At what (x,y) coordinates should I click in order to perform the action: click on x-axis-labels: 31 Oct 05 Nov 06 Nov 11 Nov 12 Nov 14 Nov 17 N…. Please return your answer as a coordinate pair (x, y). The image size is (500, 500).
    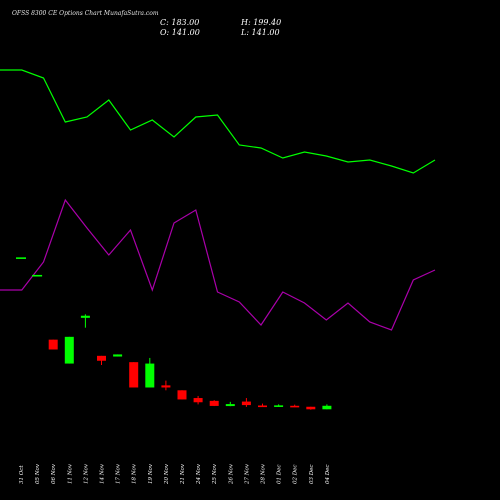
    Looking at the image, I should click on (175, 474).